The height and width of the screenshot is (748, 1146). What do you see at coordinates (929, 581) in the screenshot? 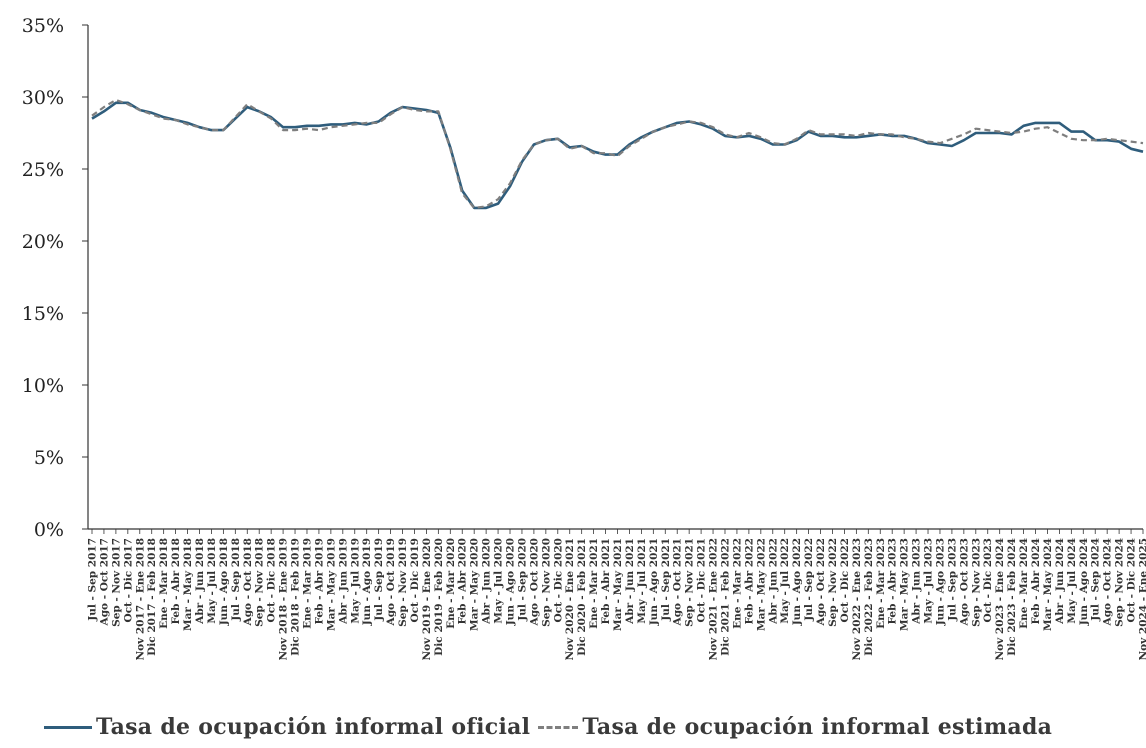
I see `x-tick-label: May - Jul 2023` at bounding box center [929, 581].